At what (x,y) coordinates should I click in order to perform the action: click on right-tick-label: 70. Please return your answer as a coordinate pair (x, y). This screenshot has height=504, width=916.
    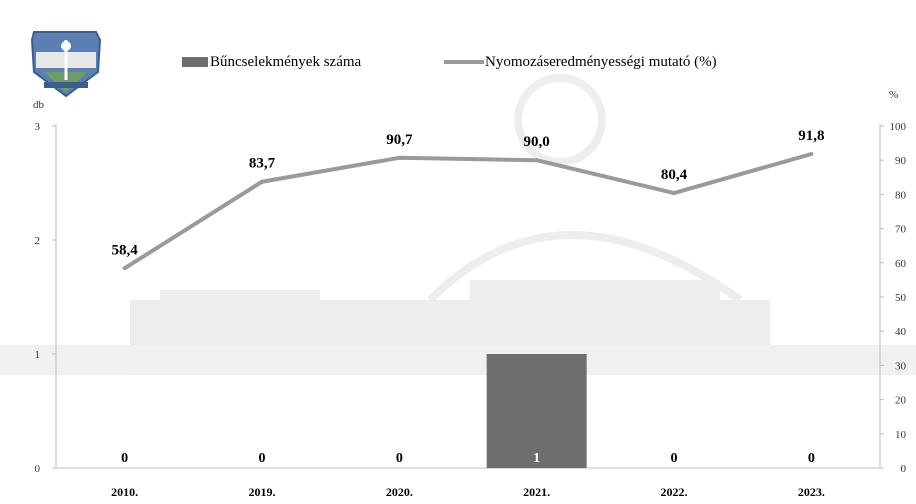
    Looking at the image, I should click on (901, 230).